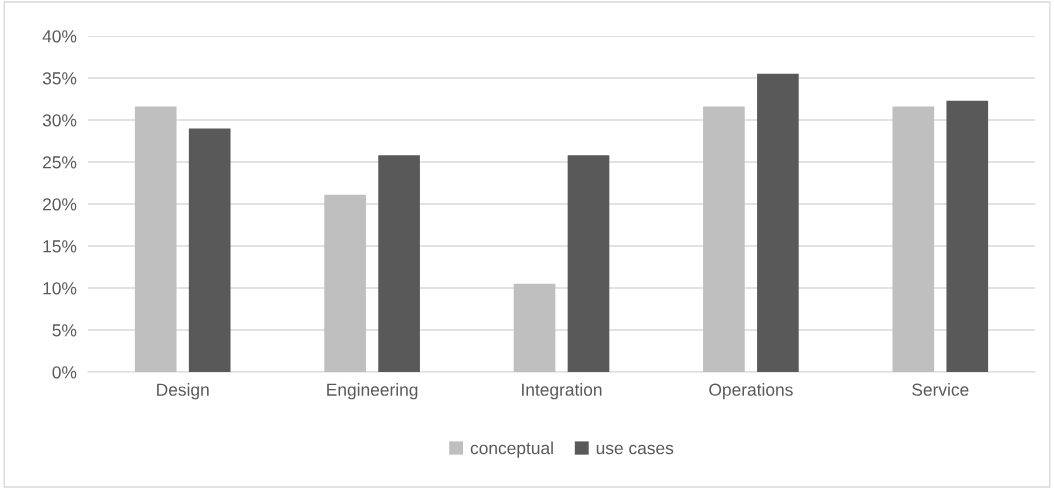 This screenshot has width=1054, height=489. What do you see at coordinates (59, 78) in the screenshot?
I see `y-tick-label: 35%` at bounding box center [59, 78].